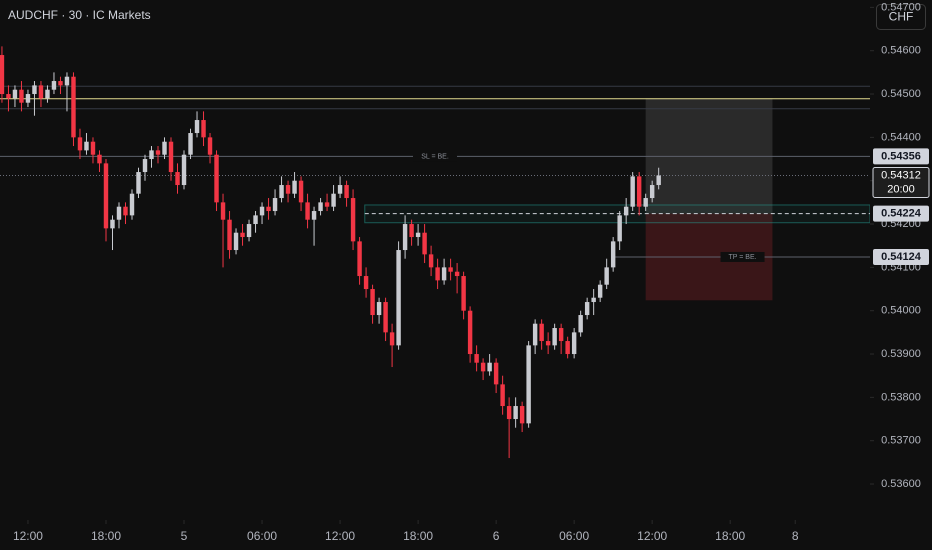  Describe the element at coordinates (901, 17) in the screenshot. I see `currency-button-bg` at that location.